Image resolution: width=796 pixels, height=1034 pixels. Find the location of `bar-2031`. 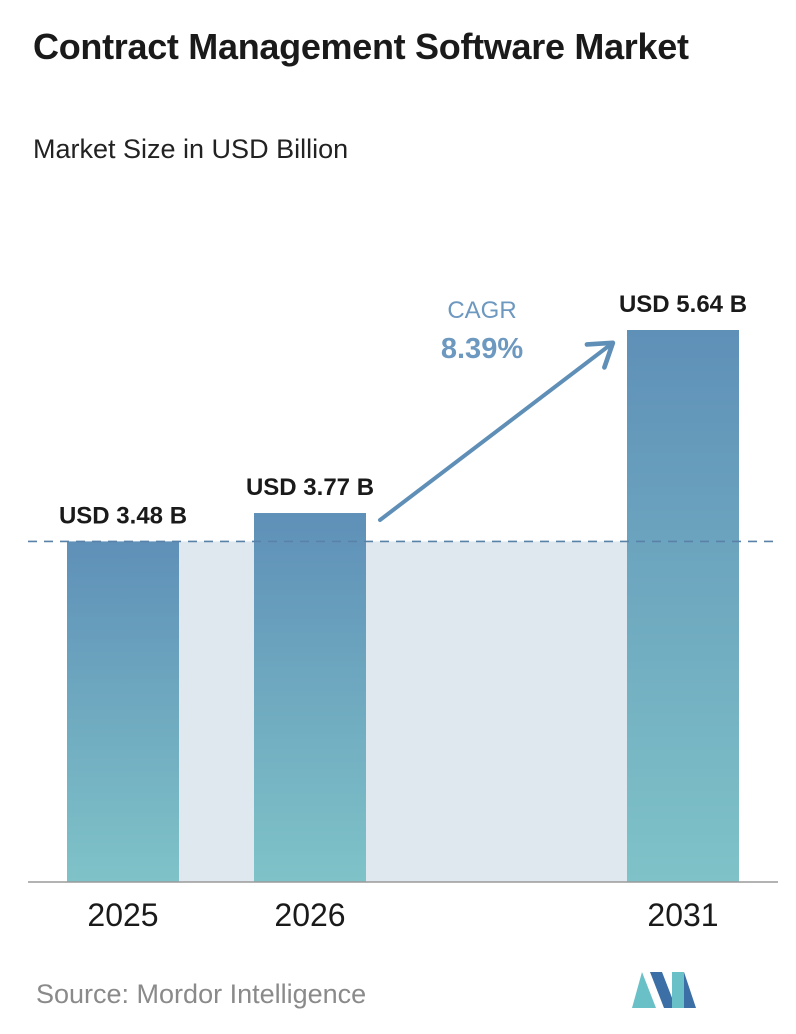

bar-2031 is located at coordinates (683, 606).